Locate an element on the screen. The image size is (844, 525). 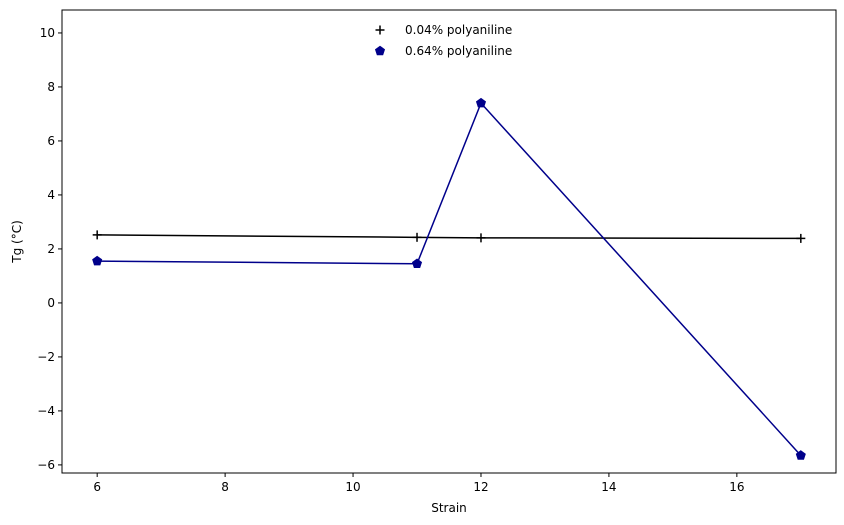
y-tick-label: −2 is located at coordinates (46, 357).